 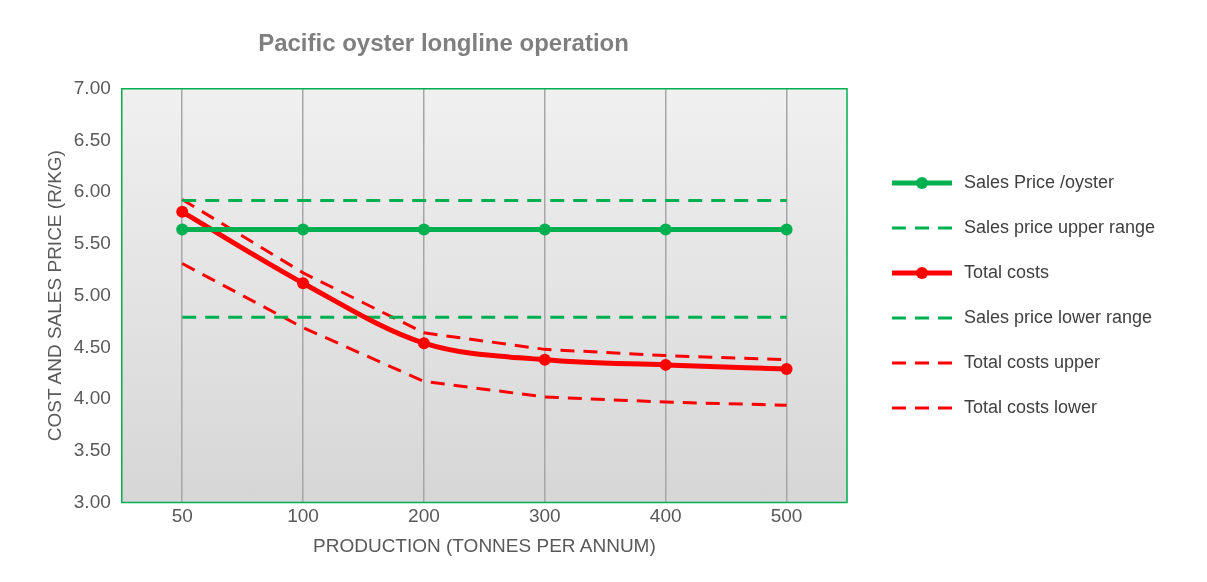 What do you see at coordinates (182, 516) in the screenshot?
I see `x-tick-label: 50` at bounding box center [182, 516].